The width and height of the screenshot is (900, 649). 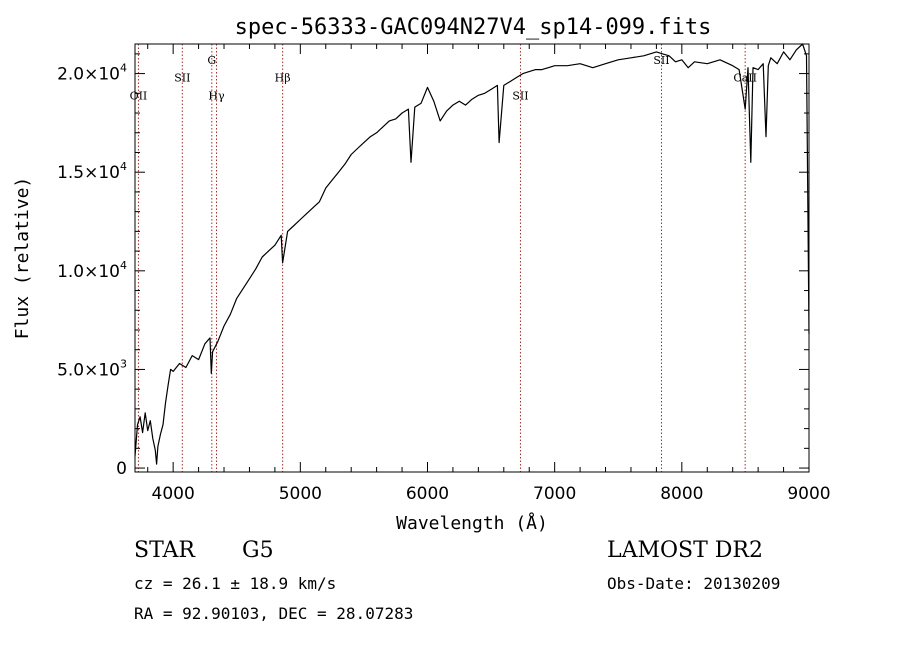 What do you see at coordinates (745, 78) in the screenshot?
I see `marker-label-7: CaII` at bounding box center [745, 78].